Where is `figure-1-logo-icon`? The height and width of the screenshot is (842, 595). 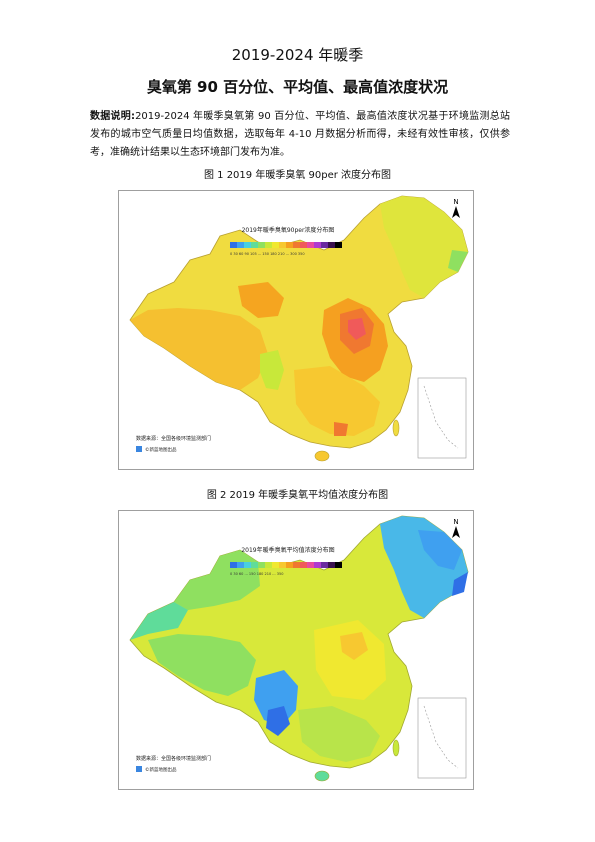 figure-1-logo-icon is located at coordinates (139, 449).